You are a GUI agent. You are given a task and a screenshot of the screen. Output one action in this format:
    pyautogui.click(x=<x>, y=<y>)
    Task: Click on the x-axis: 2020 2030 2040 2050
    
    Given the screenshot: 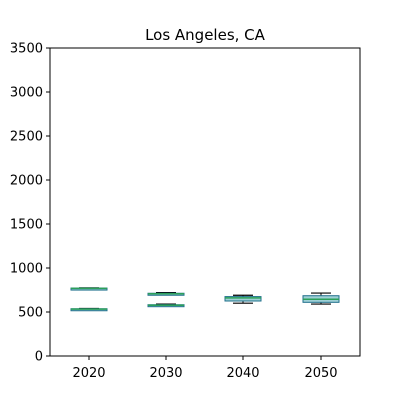 What is the action you would take?
    pyautogui.click(x=204, y=368)
    